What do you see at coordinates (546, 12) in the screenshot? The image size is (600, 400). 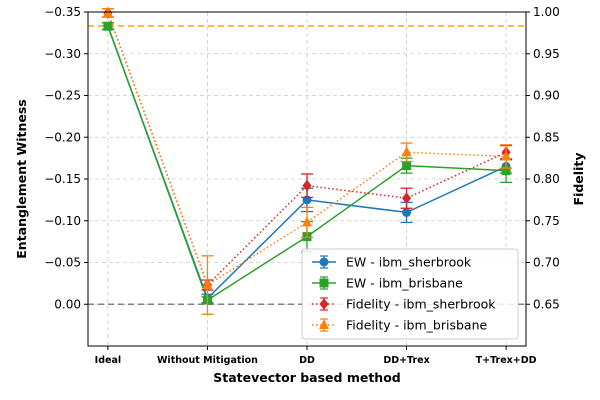 I see `y2-tick-label: 1.00` at bounding box center [546, 12].